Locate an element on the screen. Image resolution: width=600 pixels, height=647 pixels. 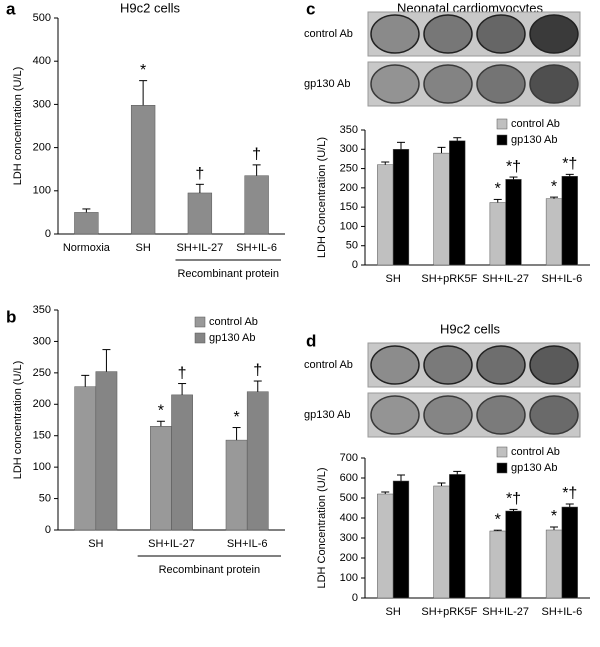
y-tick-label: 500 is located at coordinates (42, 18).